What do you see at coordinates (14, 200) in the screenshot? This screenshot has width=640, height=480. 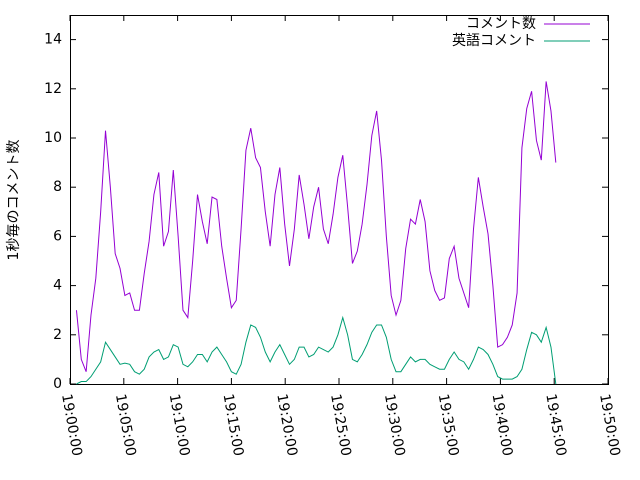 I see `y-axis-label: 1秒毎のコメント数` at bounding box center [14, 200].